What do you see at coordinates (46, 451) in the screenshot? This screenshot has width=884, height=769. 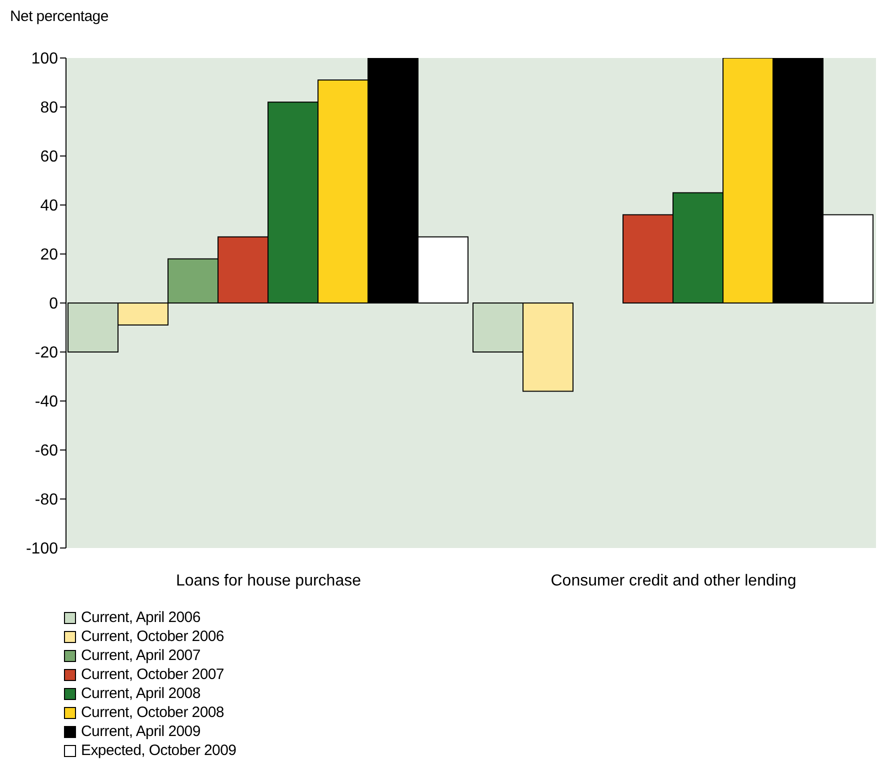 I see `y-tick-label: -60` at bounding box center [46, 451].